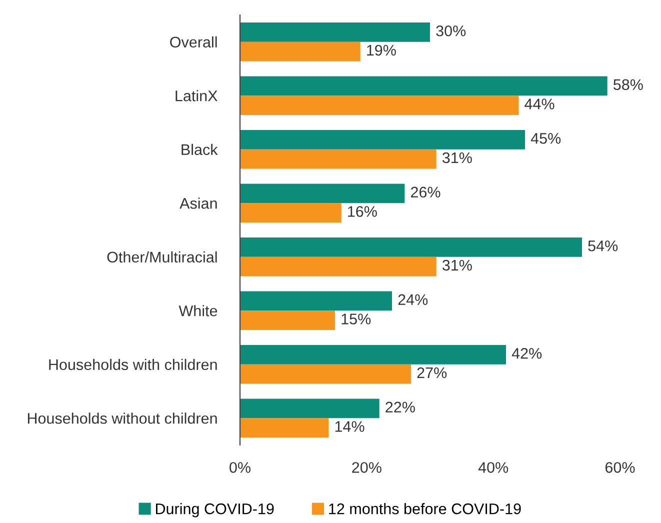 This screenshot has width=661, height=523. I want to click on y-tick-label: White, so click(198, 310).